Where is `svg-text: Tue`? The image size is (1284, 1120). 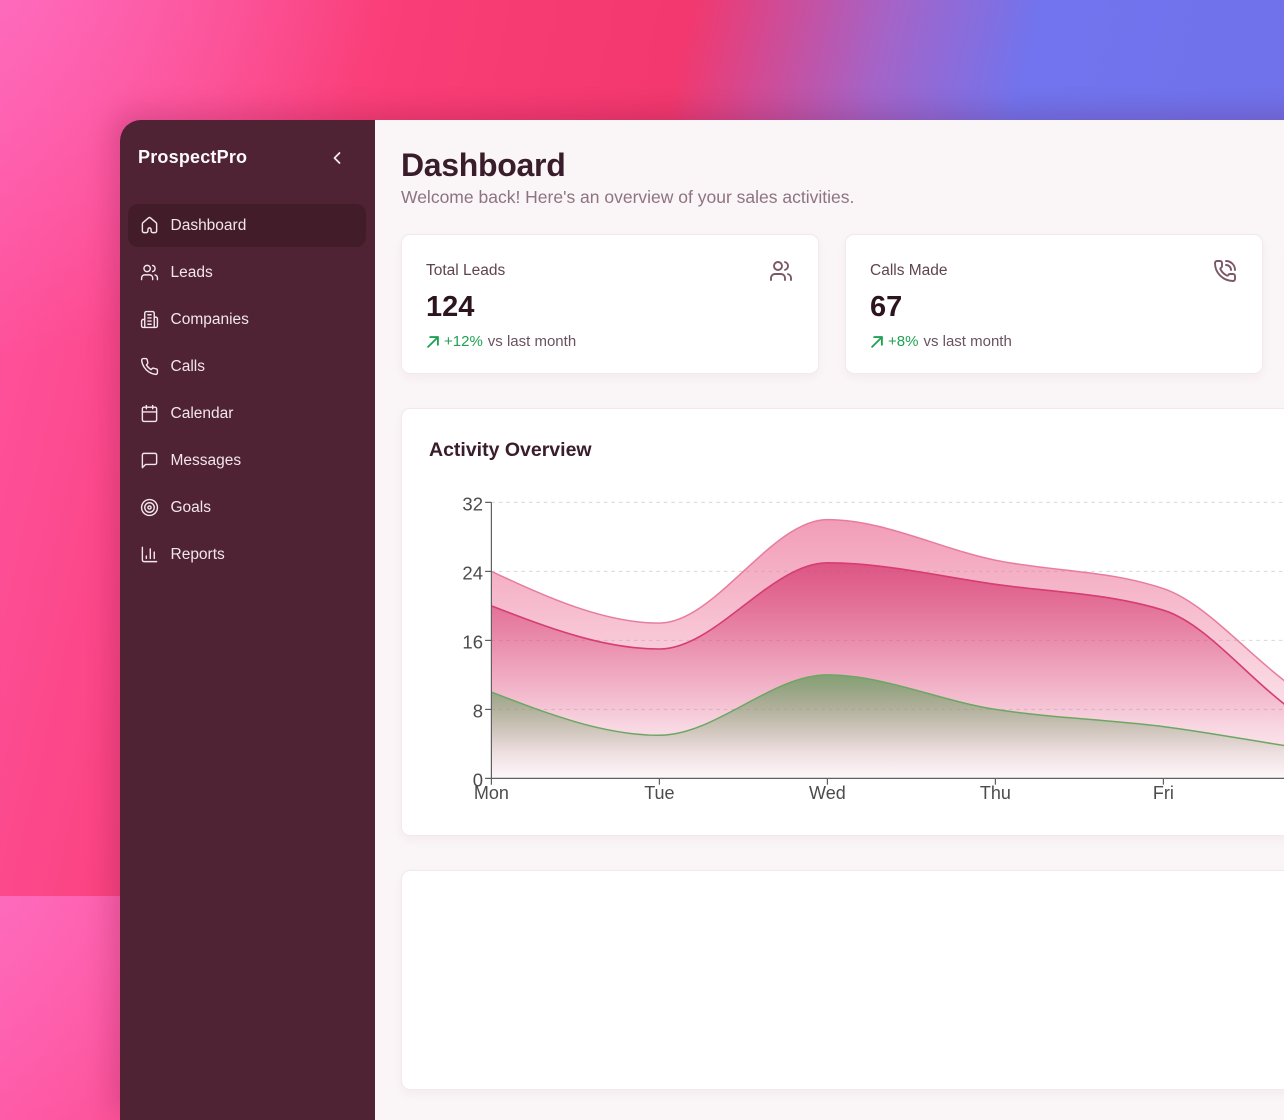 svg-text: Tue is located at coordinates (659, 793).